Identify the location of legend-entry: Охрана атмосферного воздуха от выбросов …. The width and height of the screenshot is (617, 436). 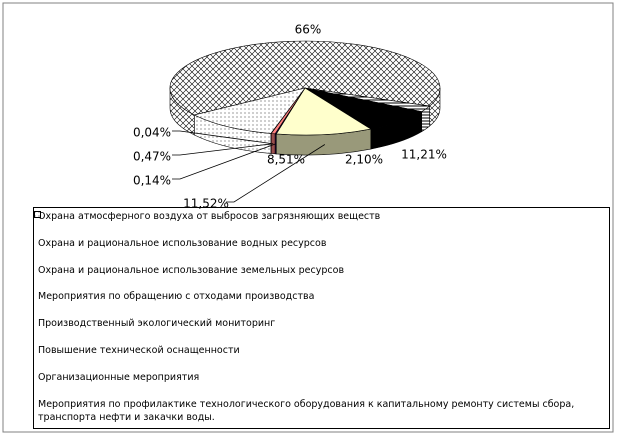
(319, 223).